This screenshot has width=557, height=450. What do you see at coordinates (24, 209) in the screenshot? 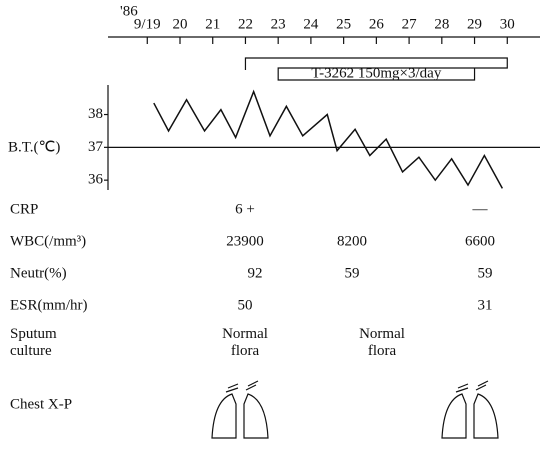
I see `row-label: CRP` at bounding box center [24, 209].